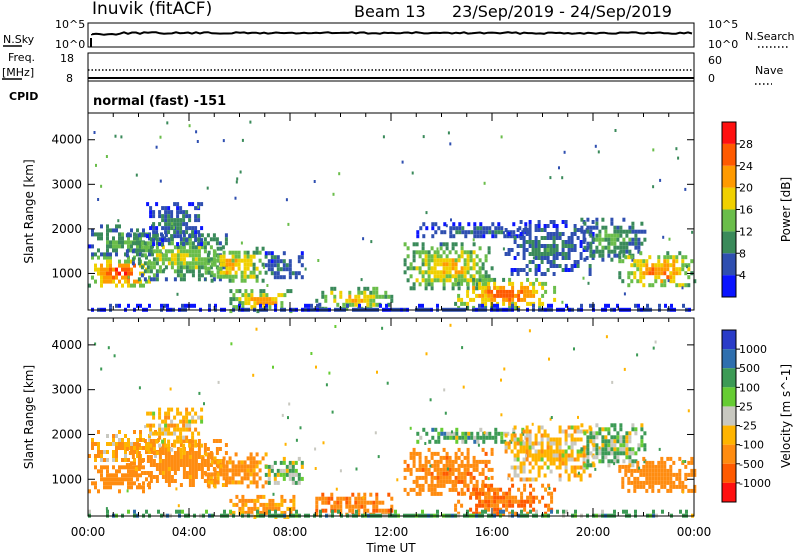  I want to click on power-ytick-label: 3000, so click(66, 184).